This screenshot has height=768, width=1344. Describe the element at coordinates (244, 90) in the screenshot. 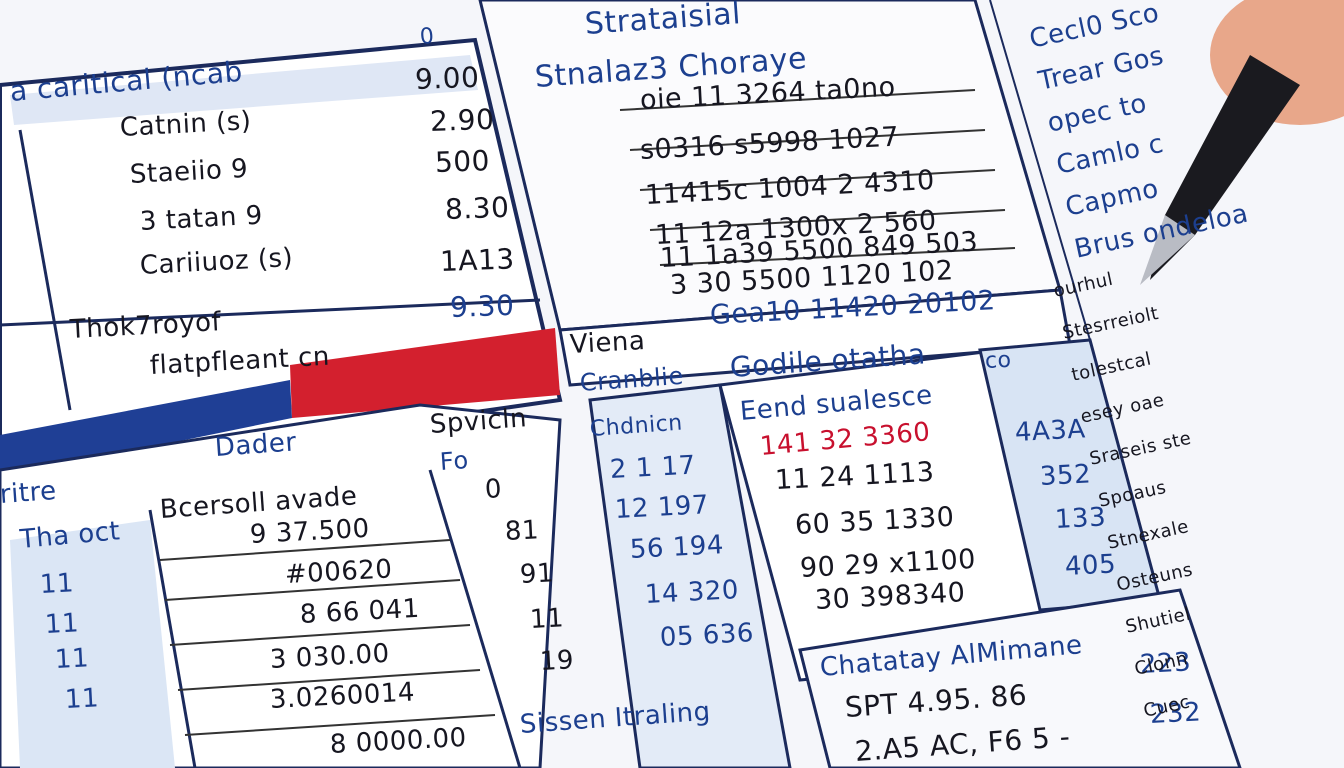

I see `header-band` at that location.